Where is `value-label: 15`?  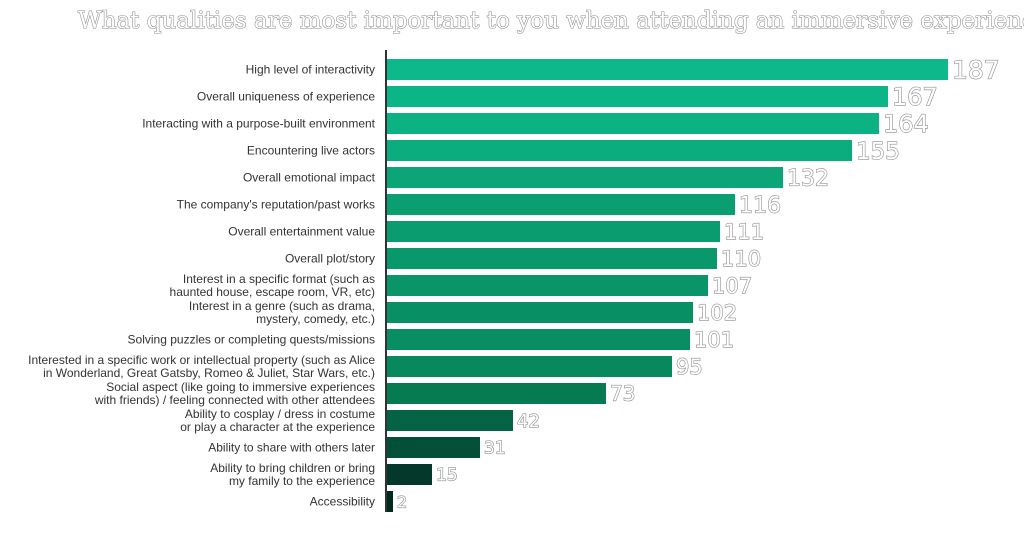
value-label: 15 is located at coordinates (447, 476).